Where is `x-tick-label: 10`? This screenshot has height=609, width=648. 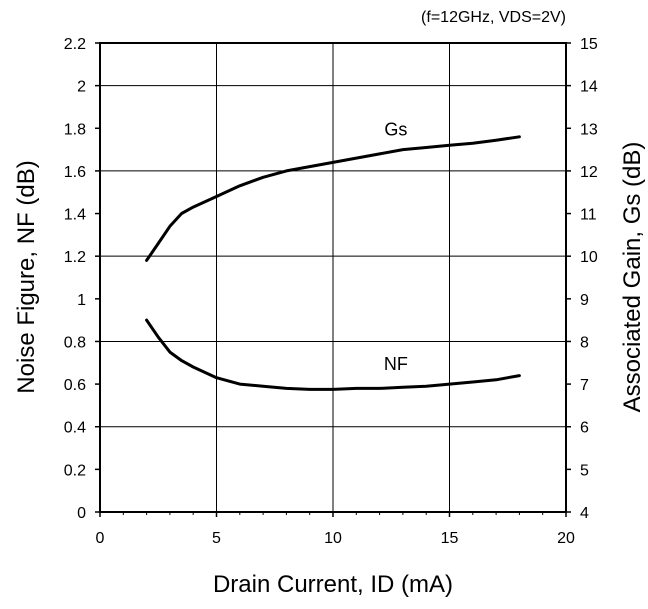 x-tick-label: 10 is located at coordinates (333, 538).